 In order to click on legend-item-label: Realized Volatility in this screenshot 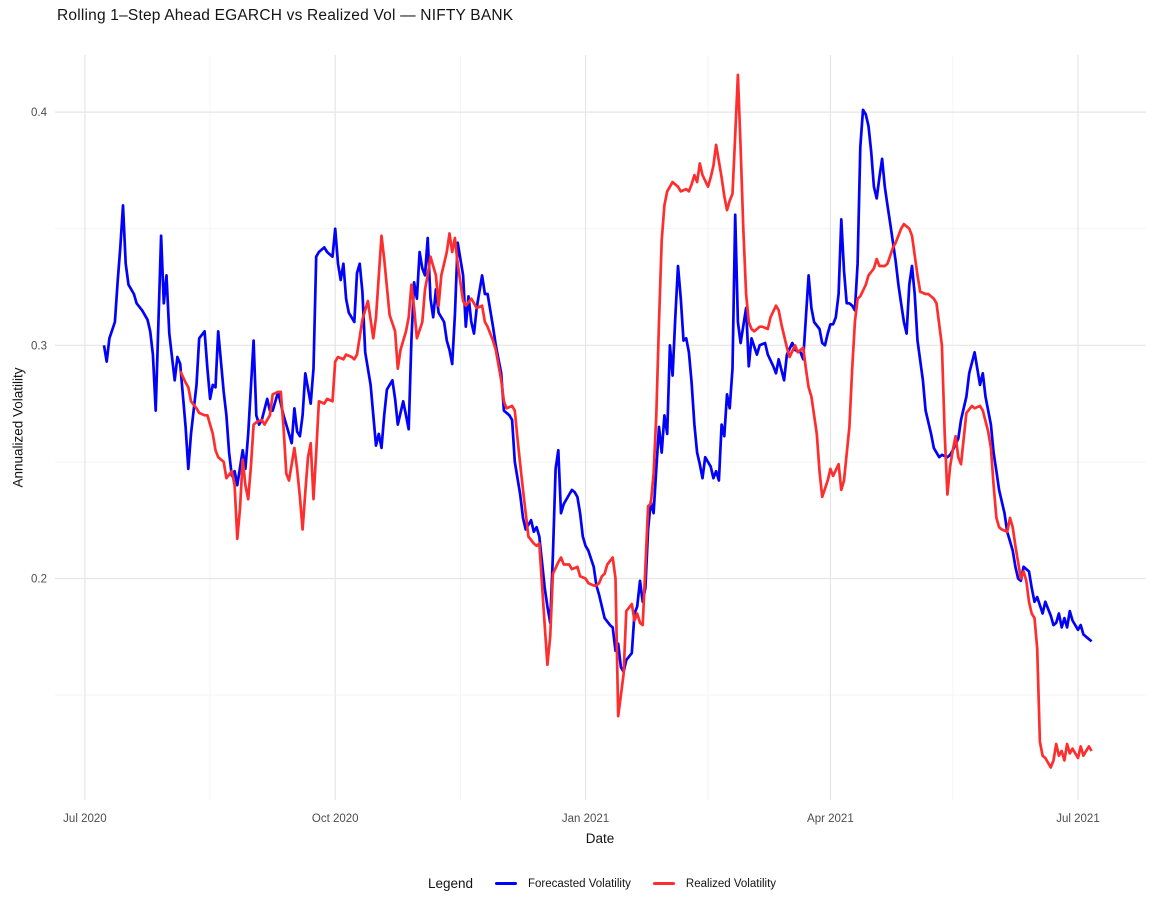, I will do `click(731, 883)`.